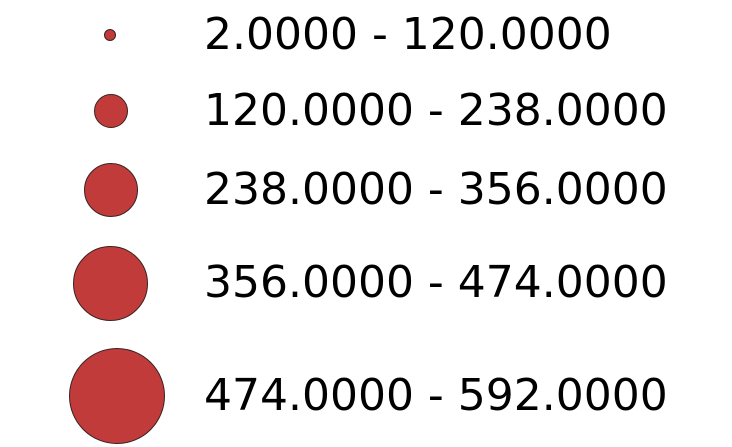 This screenshot has width=732, height=447. I want to click on legend-item-label: 238.0000 - 356.0000, so click(436, 189).